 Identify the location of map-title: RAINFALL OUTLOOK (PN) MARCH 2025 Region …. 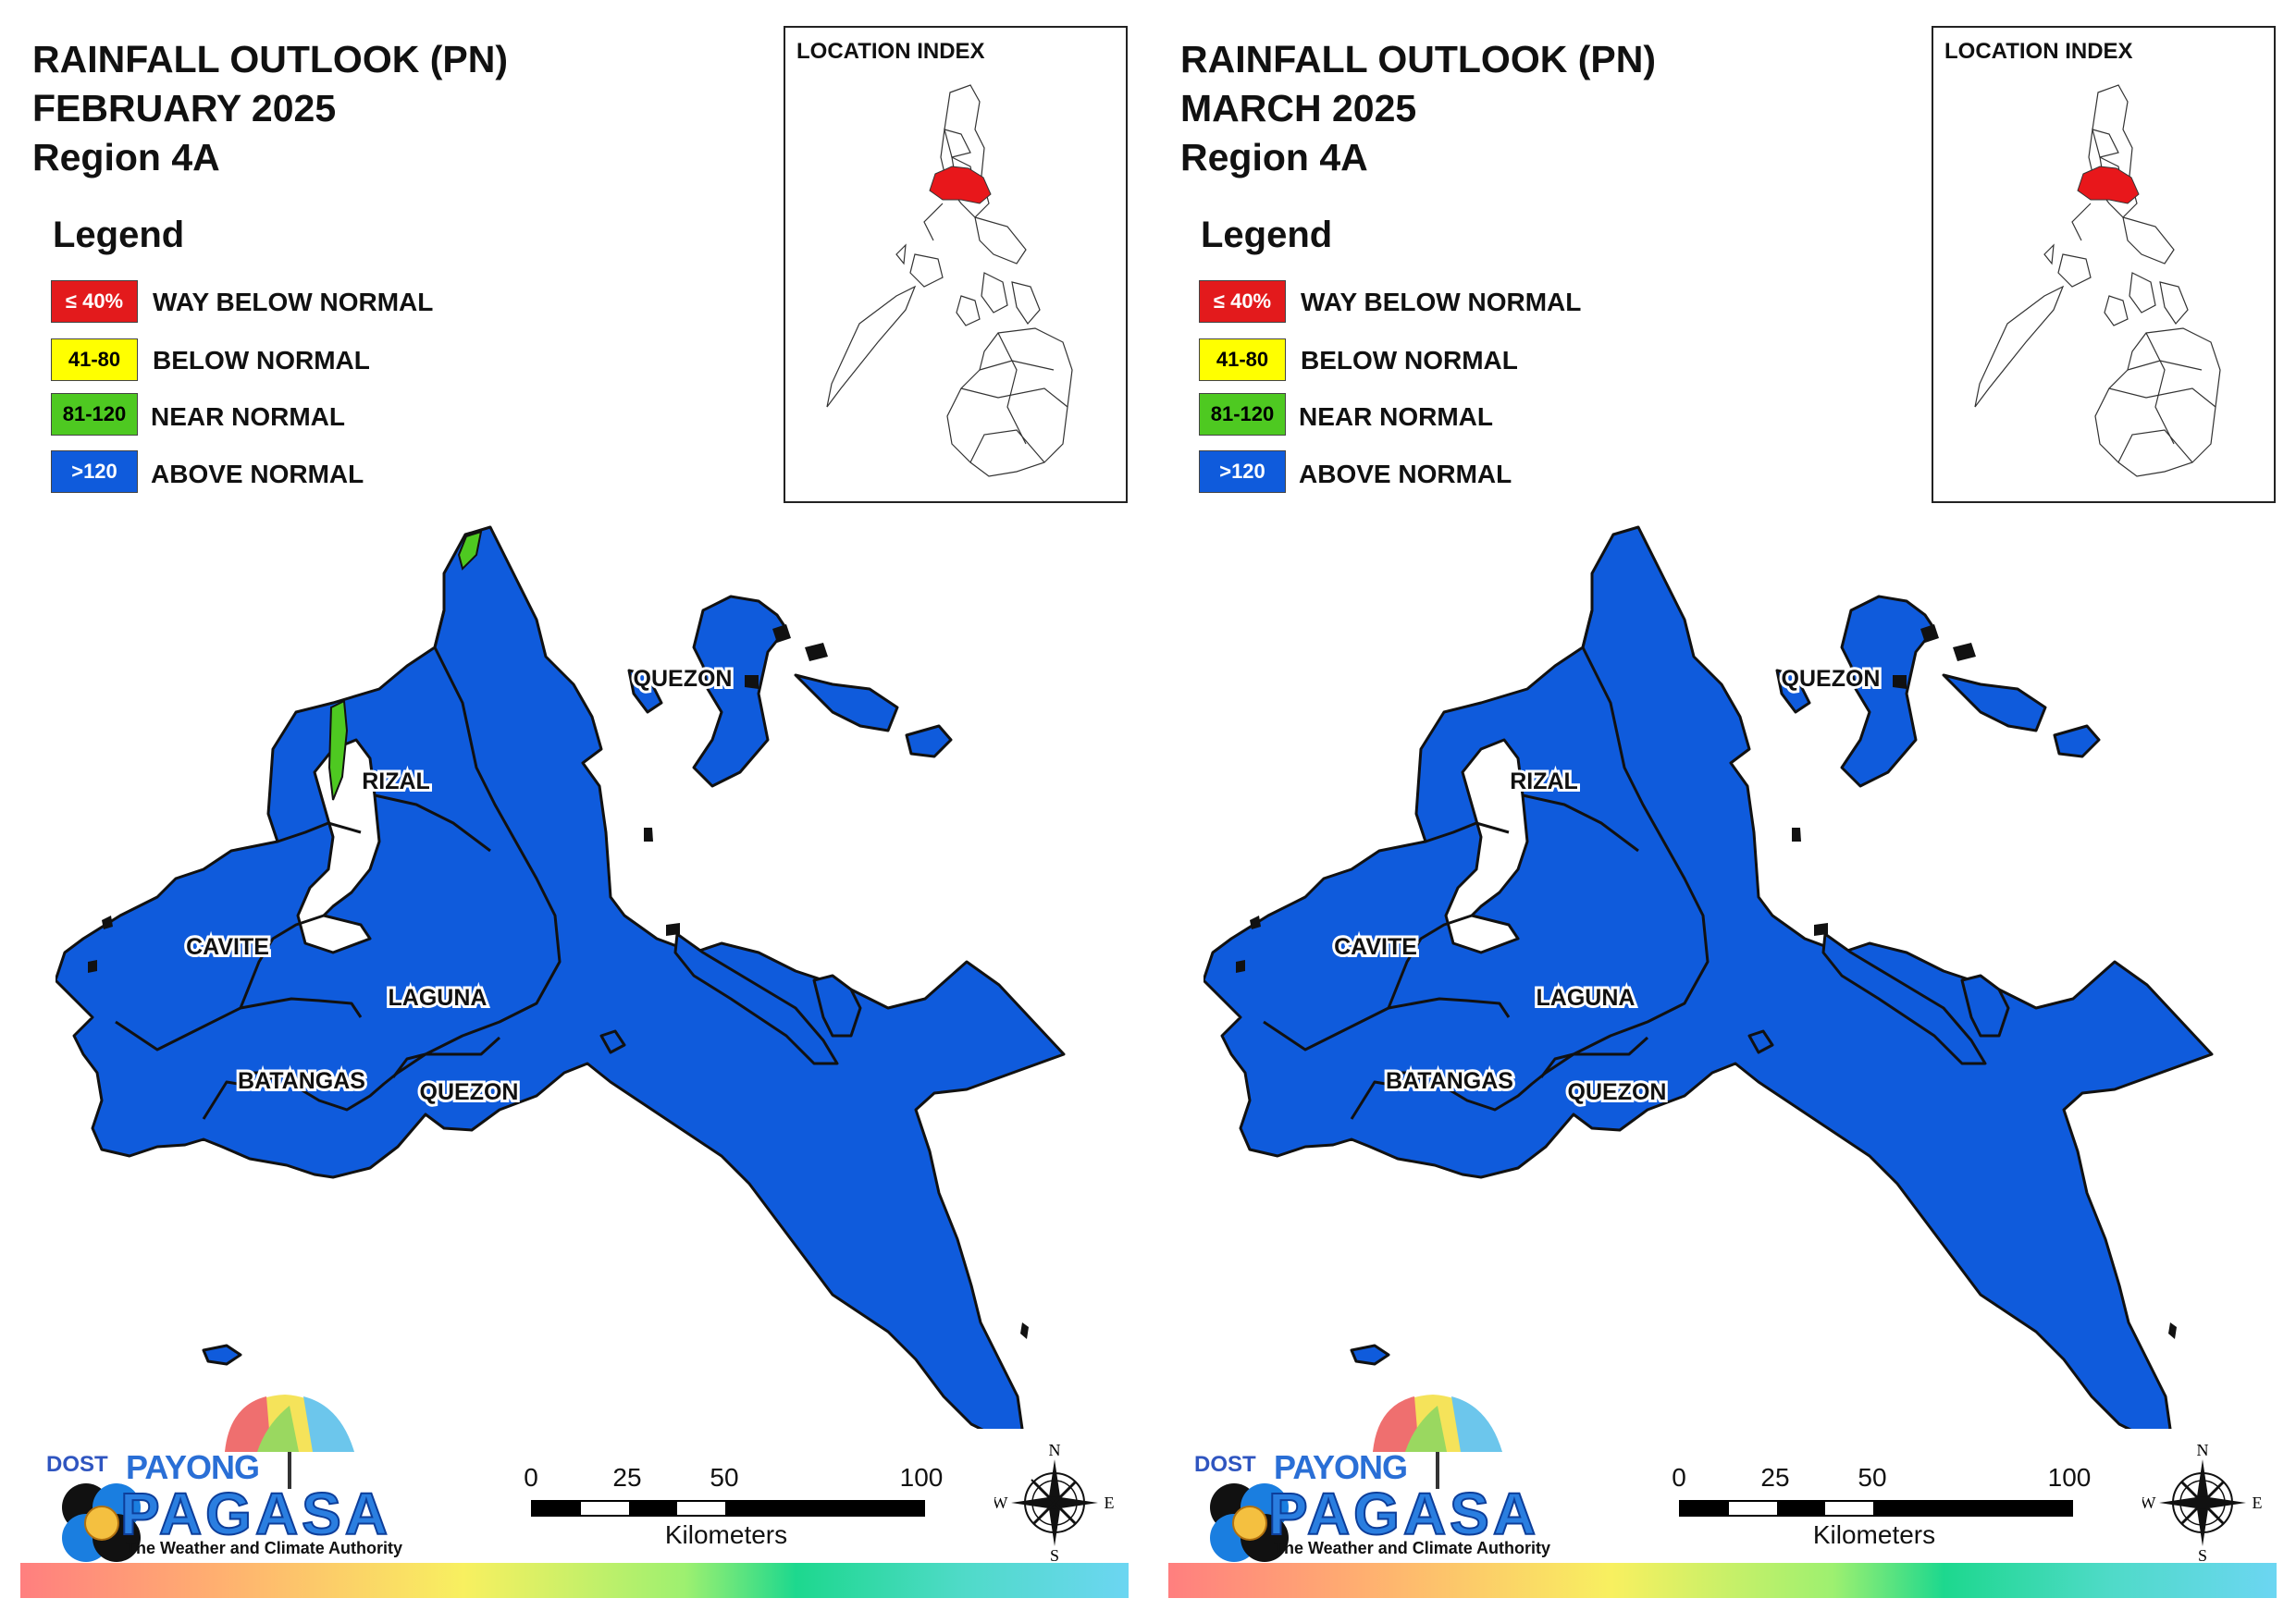
(1418, 108).